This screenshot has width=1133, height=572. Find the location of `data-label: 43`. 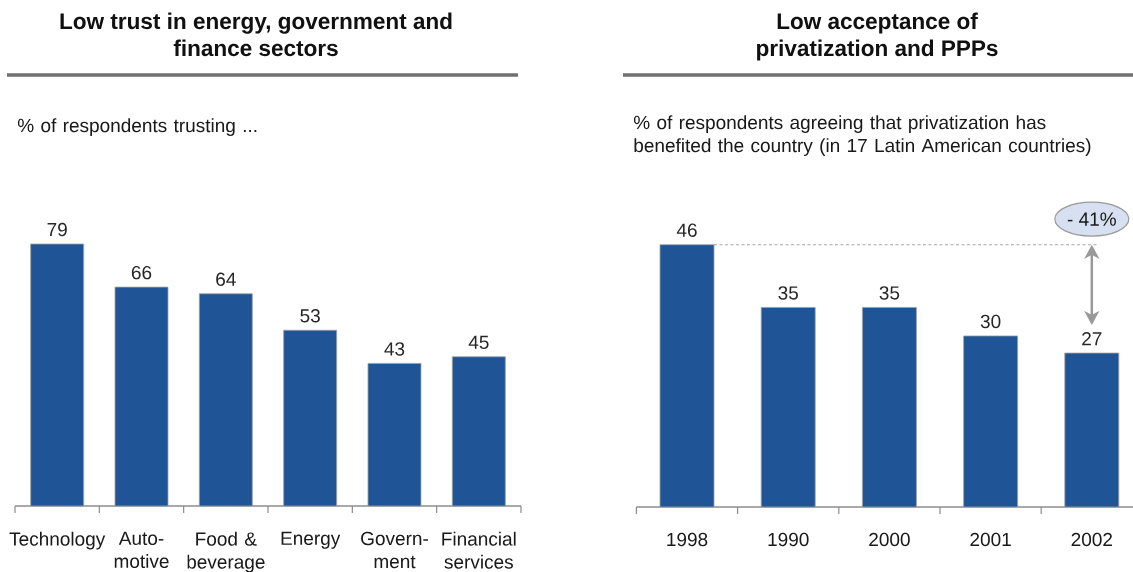

data-label: 43 is located at coordinates (394, 349).